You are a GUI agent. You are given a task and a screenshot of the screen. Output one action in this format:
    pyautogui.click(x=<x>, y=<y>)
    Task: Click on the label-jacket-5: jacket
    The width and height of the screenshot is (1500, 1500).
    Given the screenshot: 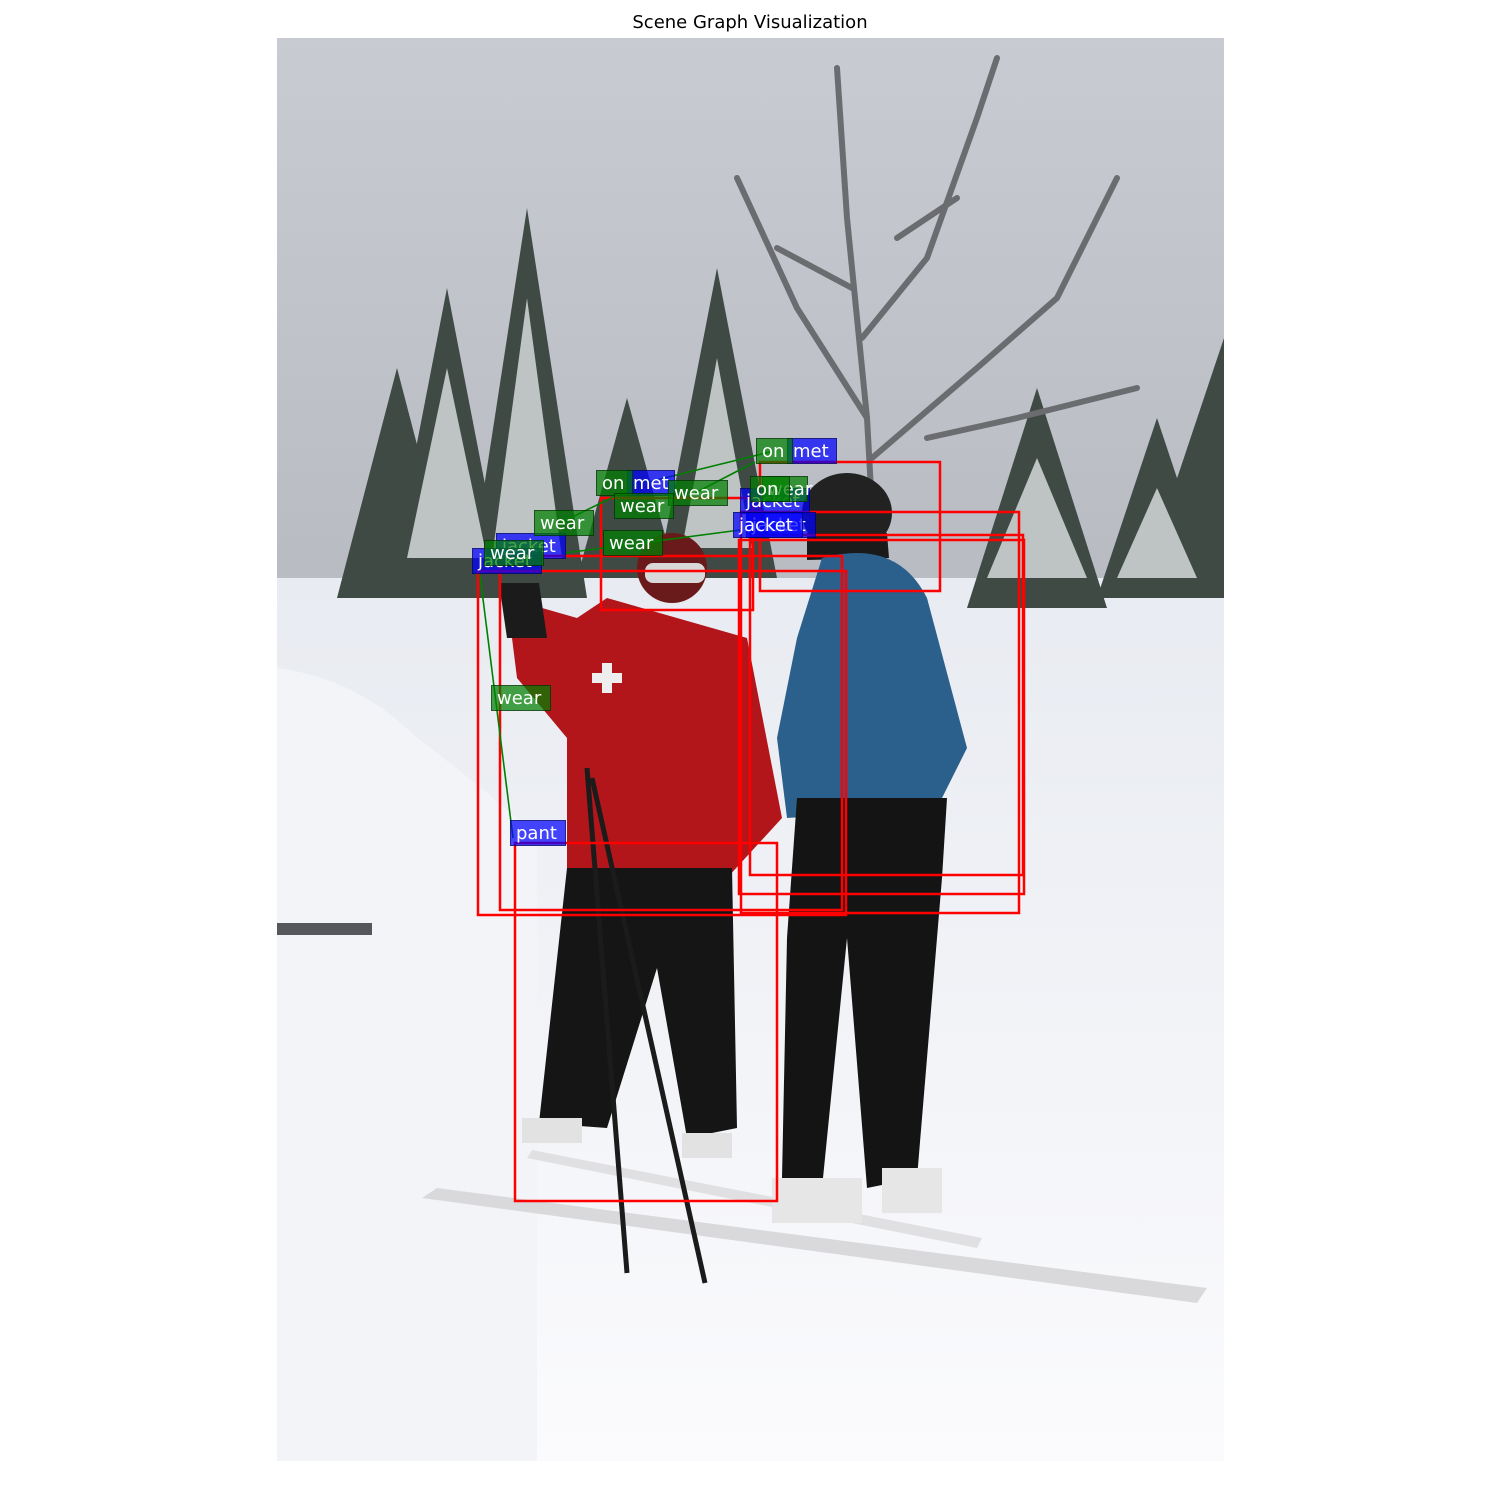 What is the action you would take?
    pyautogui.click(x=768, y=525)
    